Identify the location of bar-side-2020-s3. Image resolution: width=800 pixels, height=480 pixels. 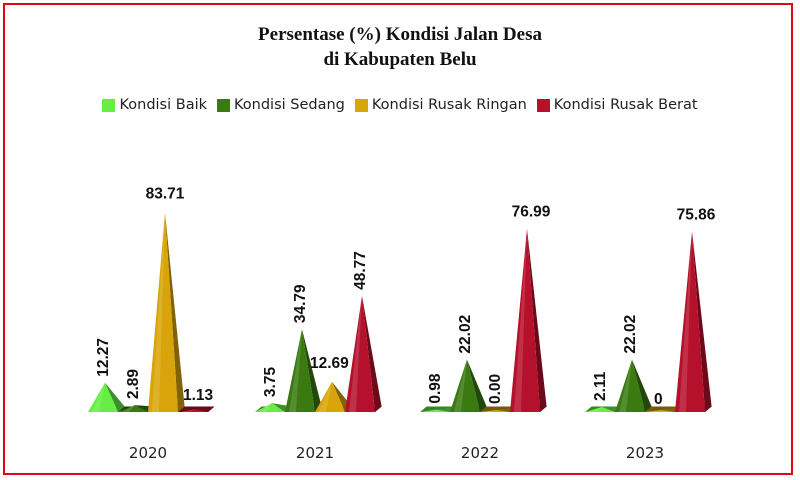
(205, 409).